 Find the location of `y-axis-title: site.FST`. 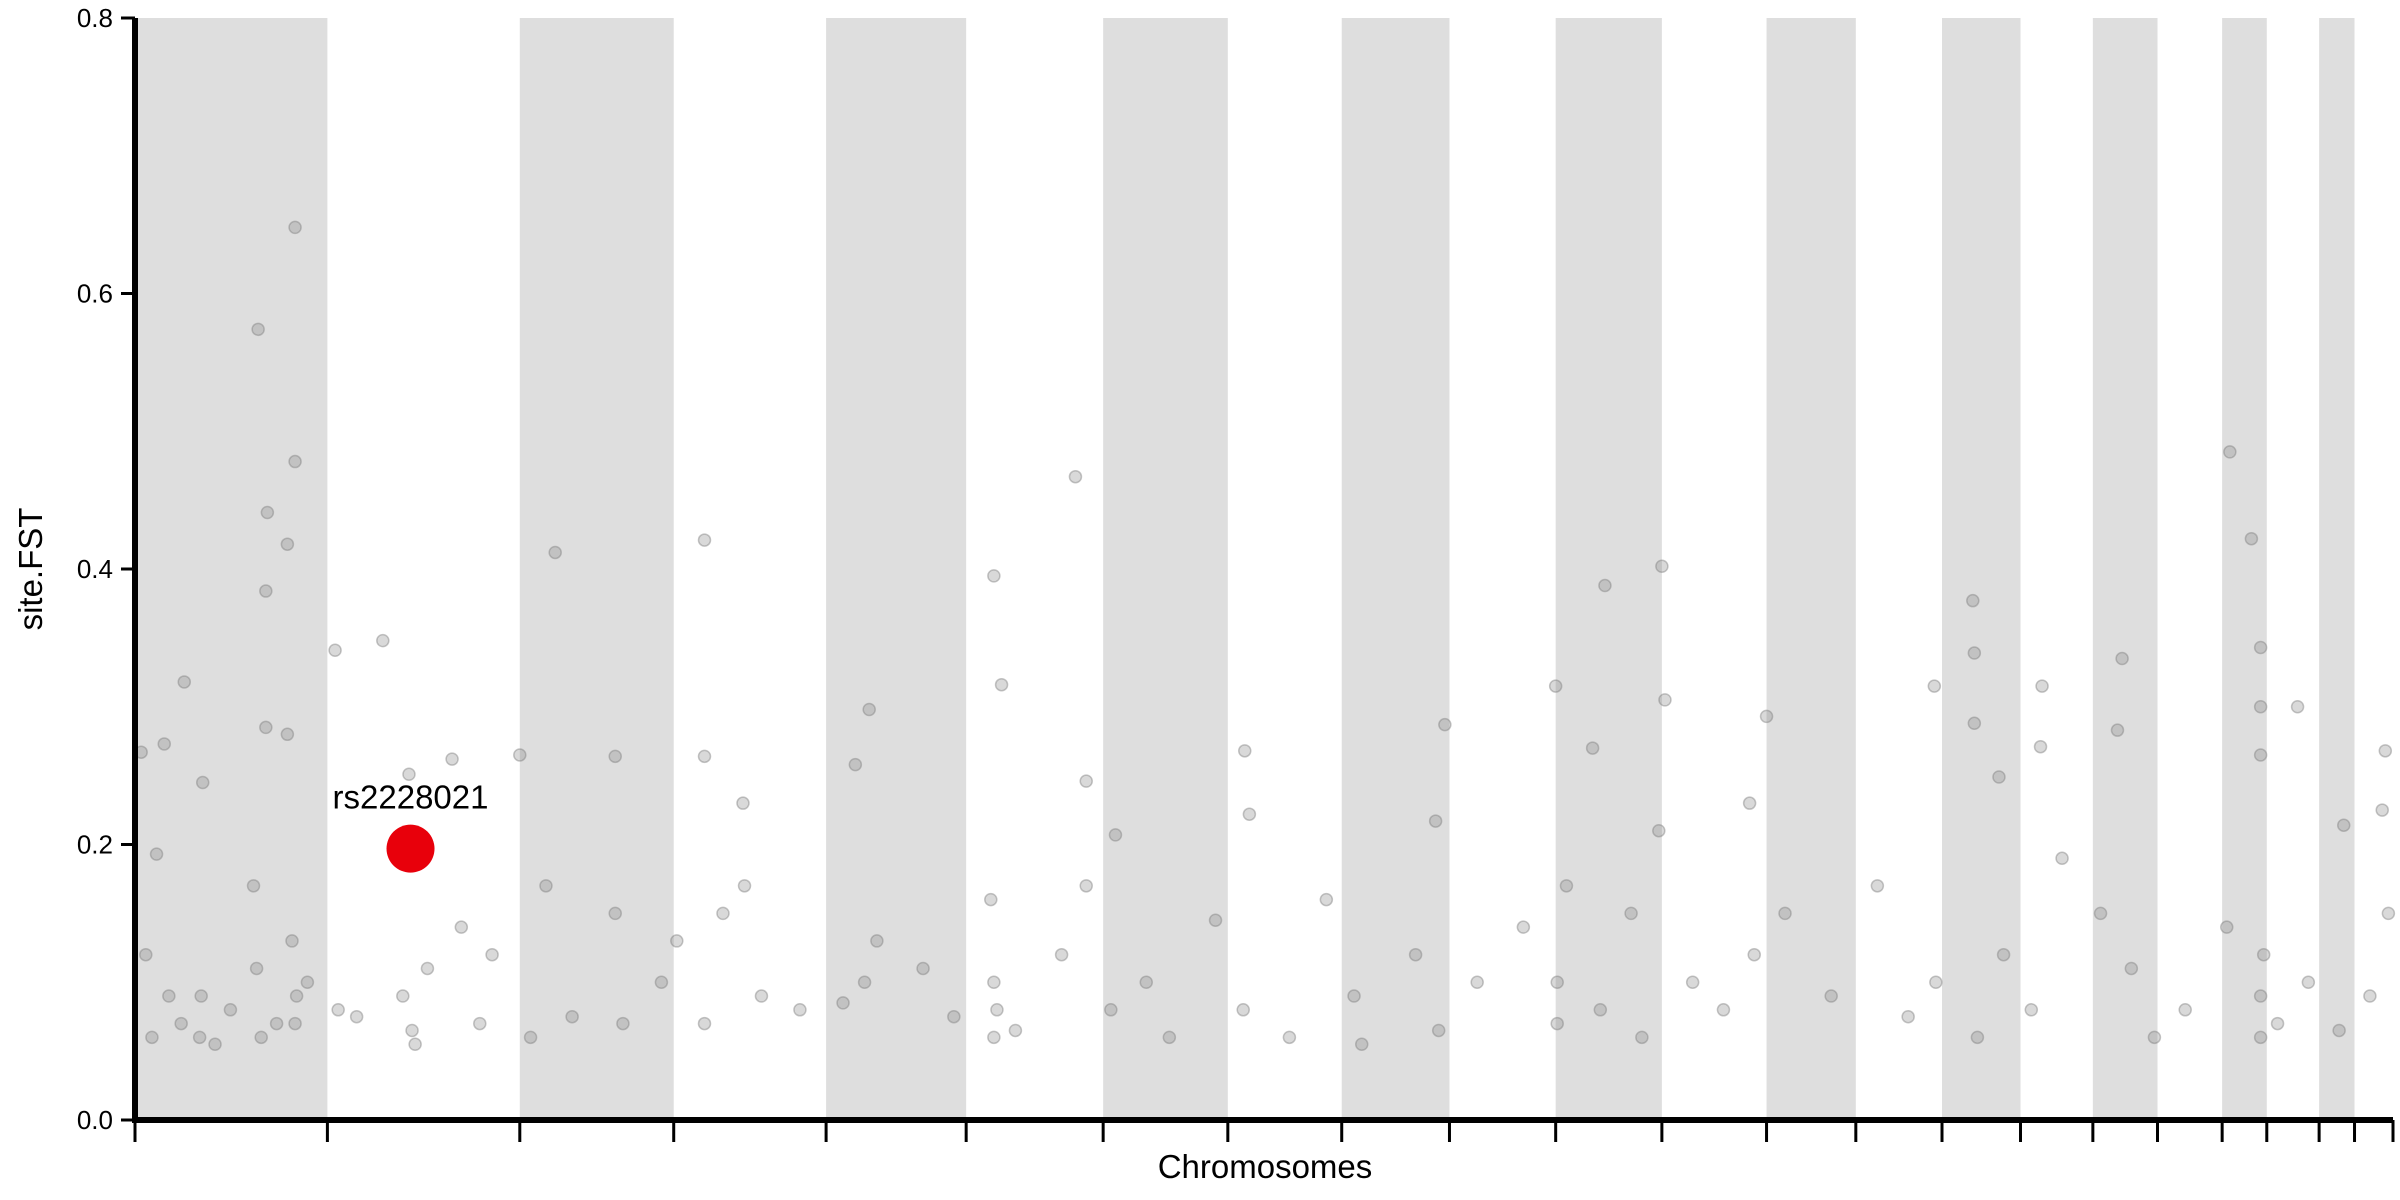

y-axis-title: site.FST is located at coordinates (30, 569).